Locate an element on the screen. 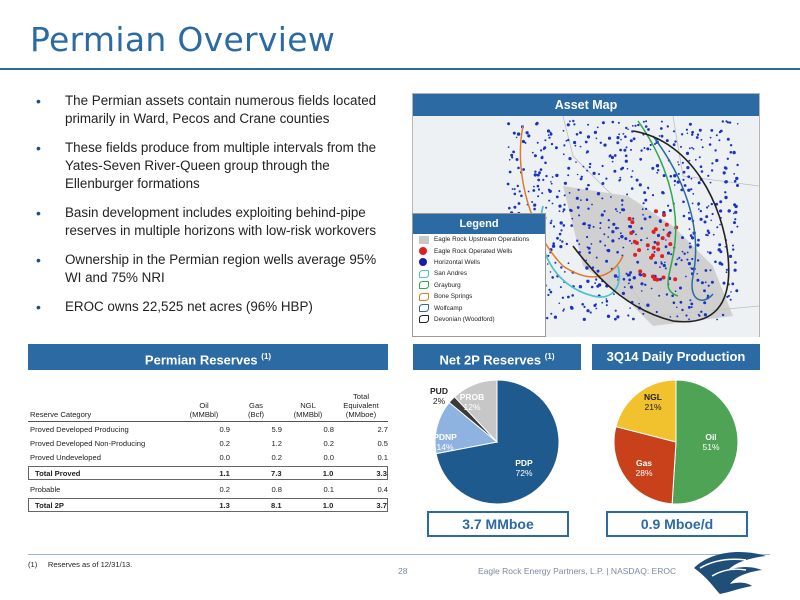  col-header-oil: Oil (MMBbl) is located at coordinates (204, 410).